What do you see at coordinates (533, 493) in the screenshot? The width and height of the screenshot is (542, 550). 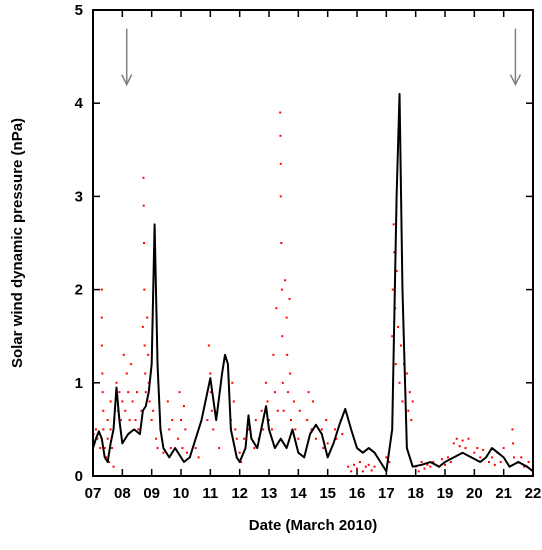 I see `x-tick-label: 22` at bounding box center [533, 493].